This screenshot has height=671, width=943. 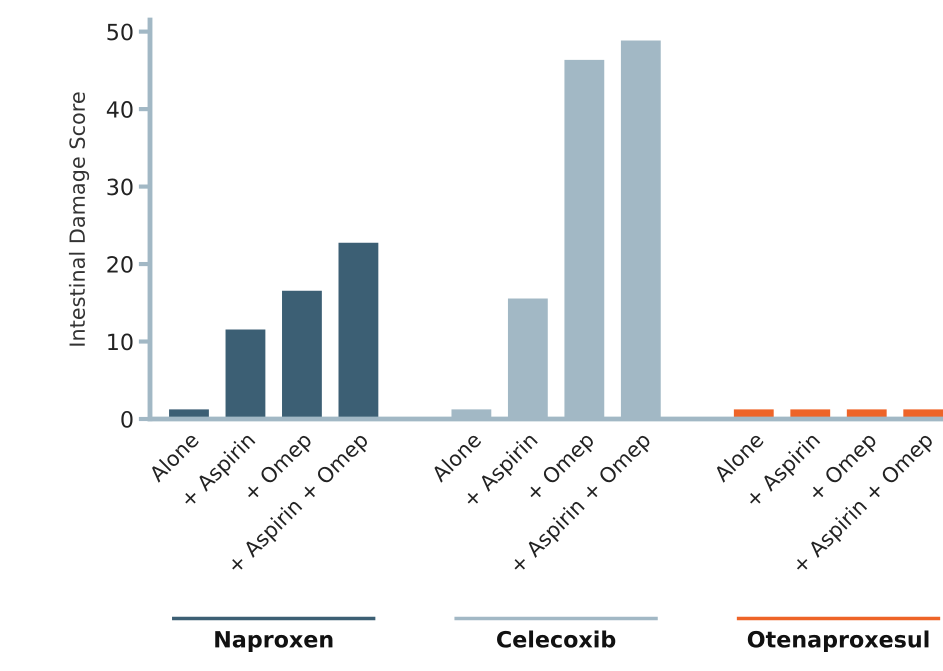 What do you see at coordinates (120, 32) in the screenshot?
I see `y-tick-label: 50` at bounding box center [120, 32].